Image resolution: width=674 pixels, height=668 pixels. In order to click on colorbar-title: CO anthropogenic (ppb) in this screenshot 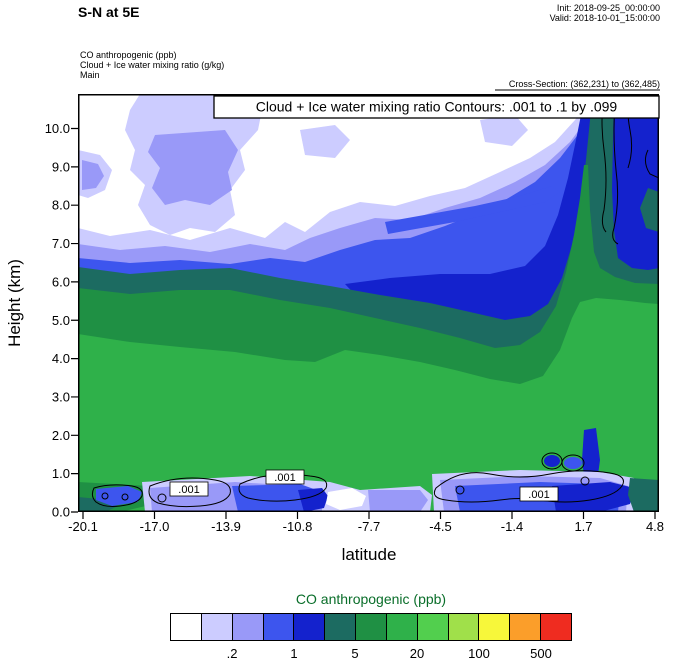, I will do `click(371, 599)`.